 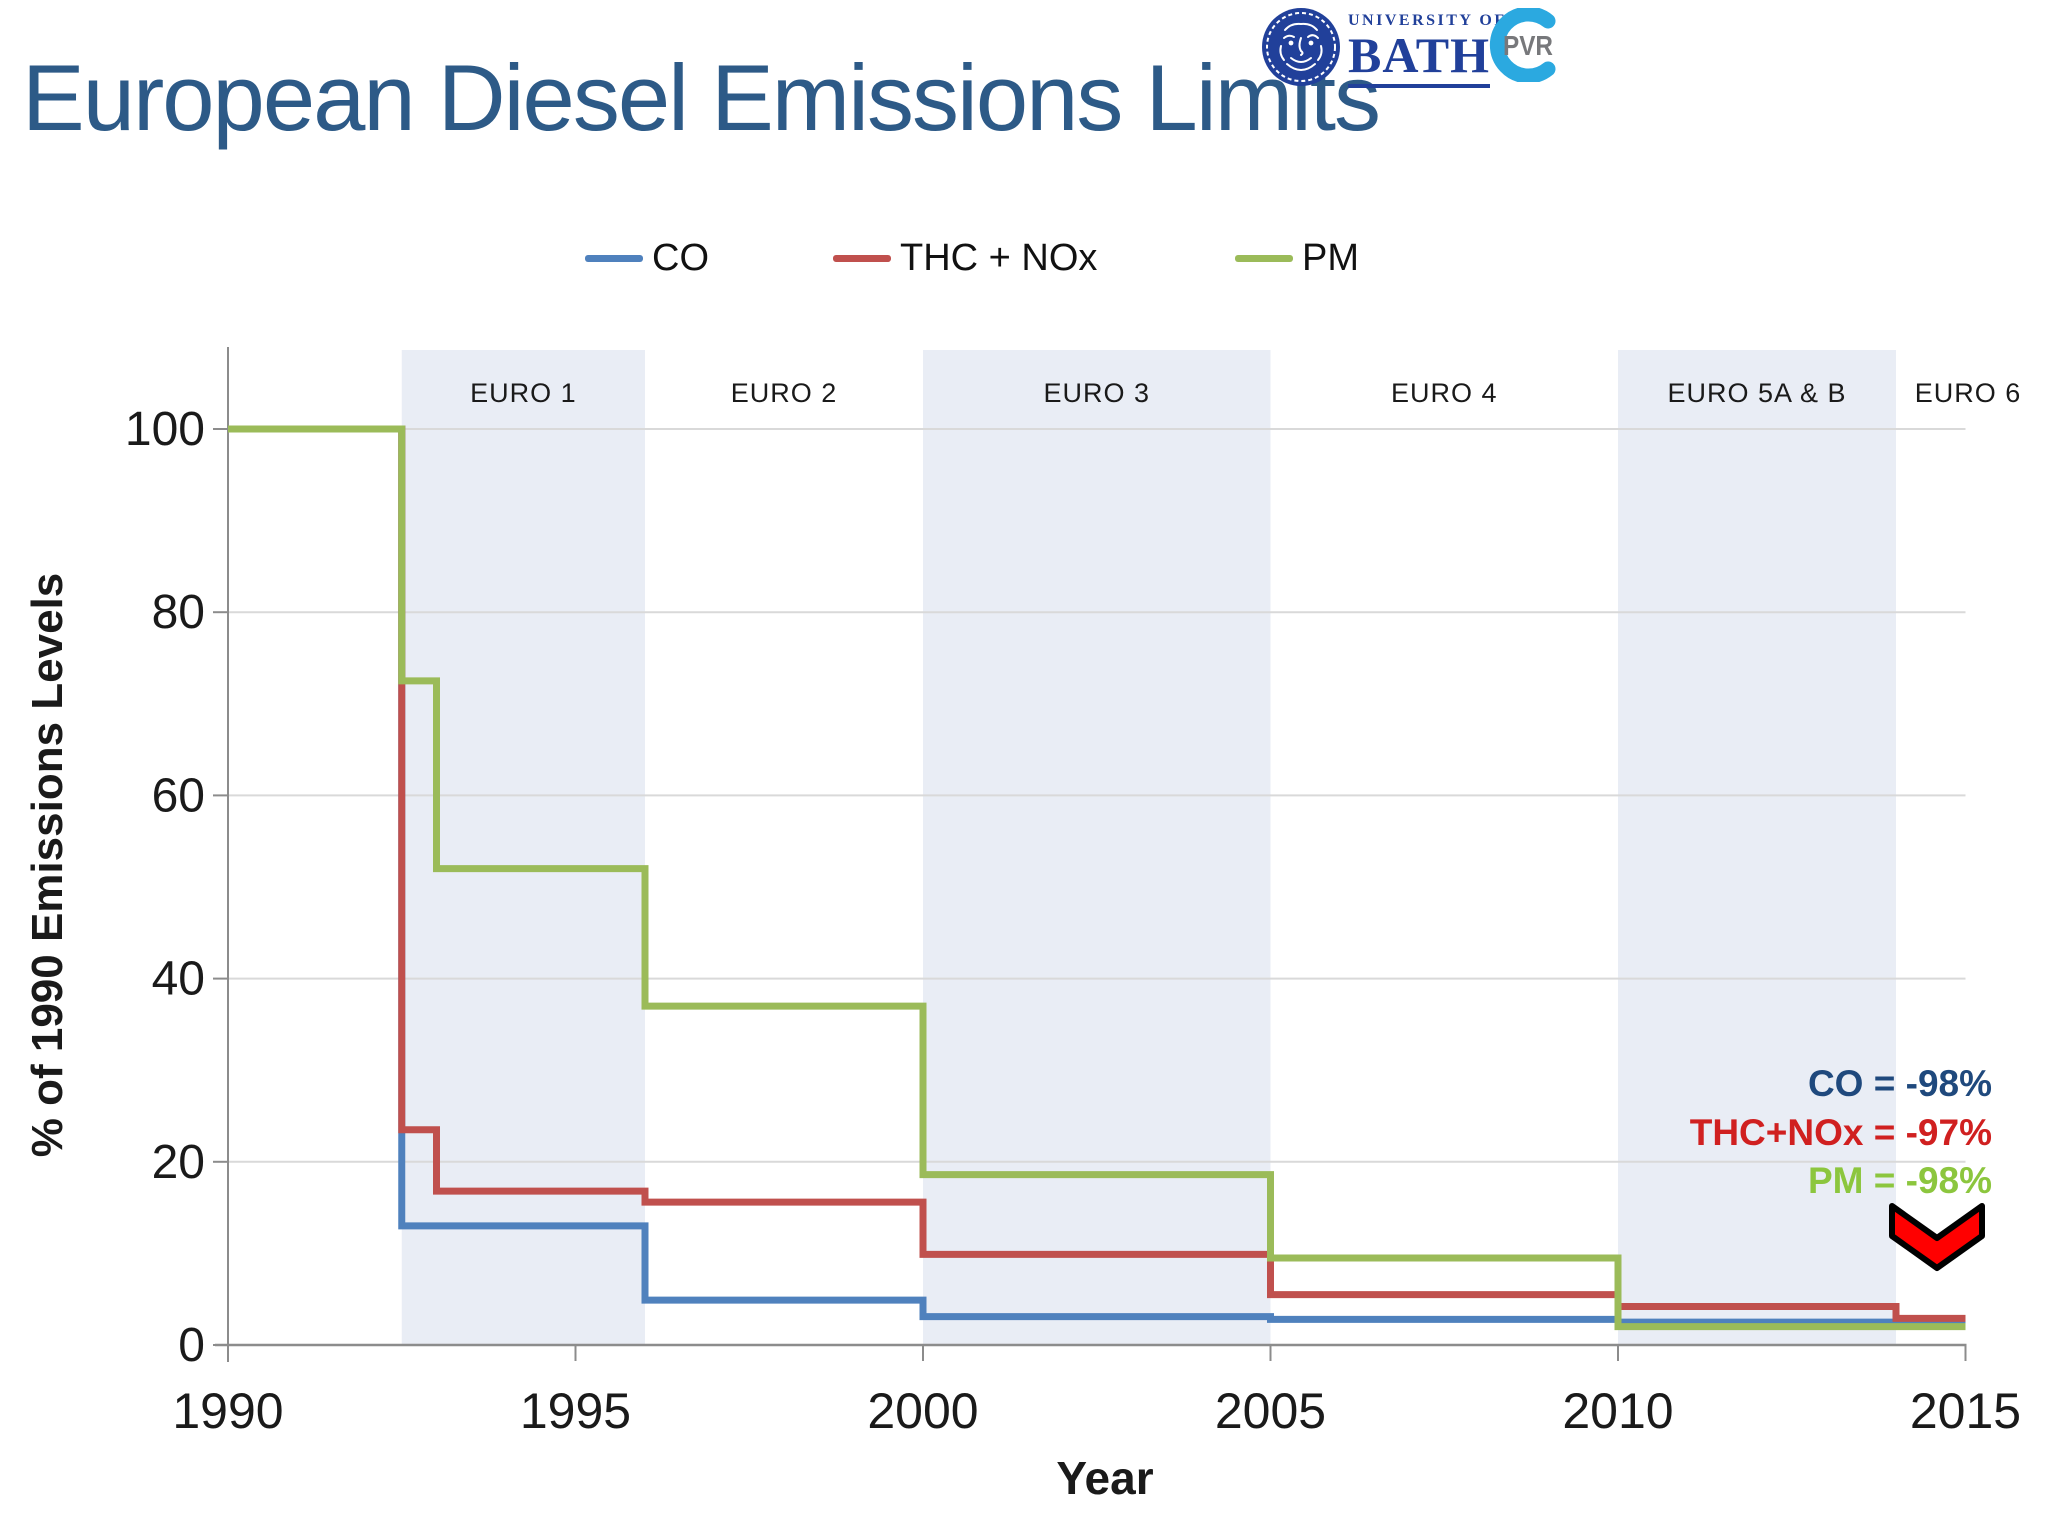 I want to click on x-tick-label: 1990, so click(x=227, y=1411).